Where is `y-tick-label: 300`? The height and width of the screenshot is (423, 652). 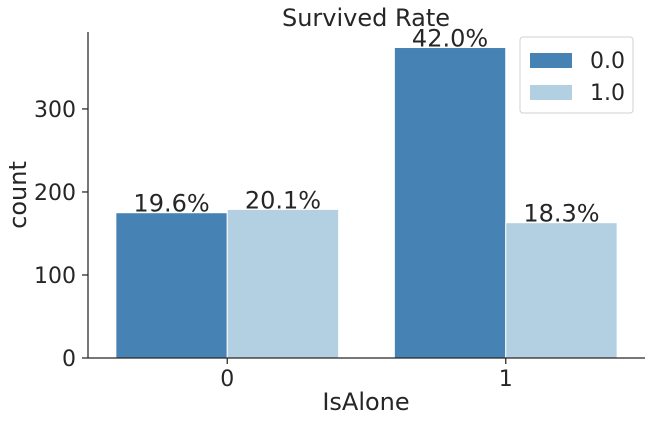
y-tick-label: 300 is located at coordinates (55, 110).